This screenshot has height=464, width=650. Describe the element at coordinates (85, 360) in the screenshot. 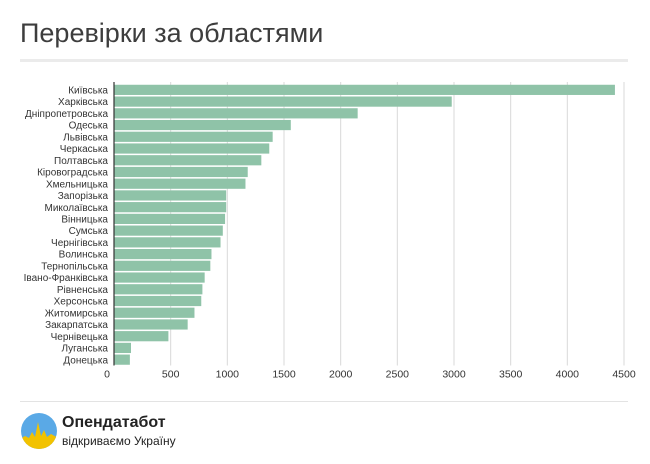

I see `category-label: Донецька` at that location.